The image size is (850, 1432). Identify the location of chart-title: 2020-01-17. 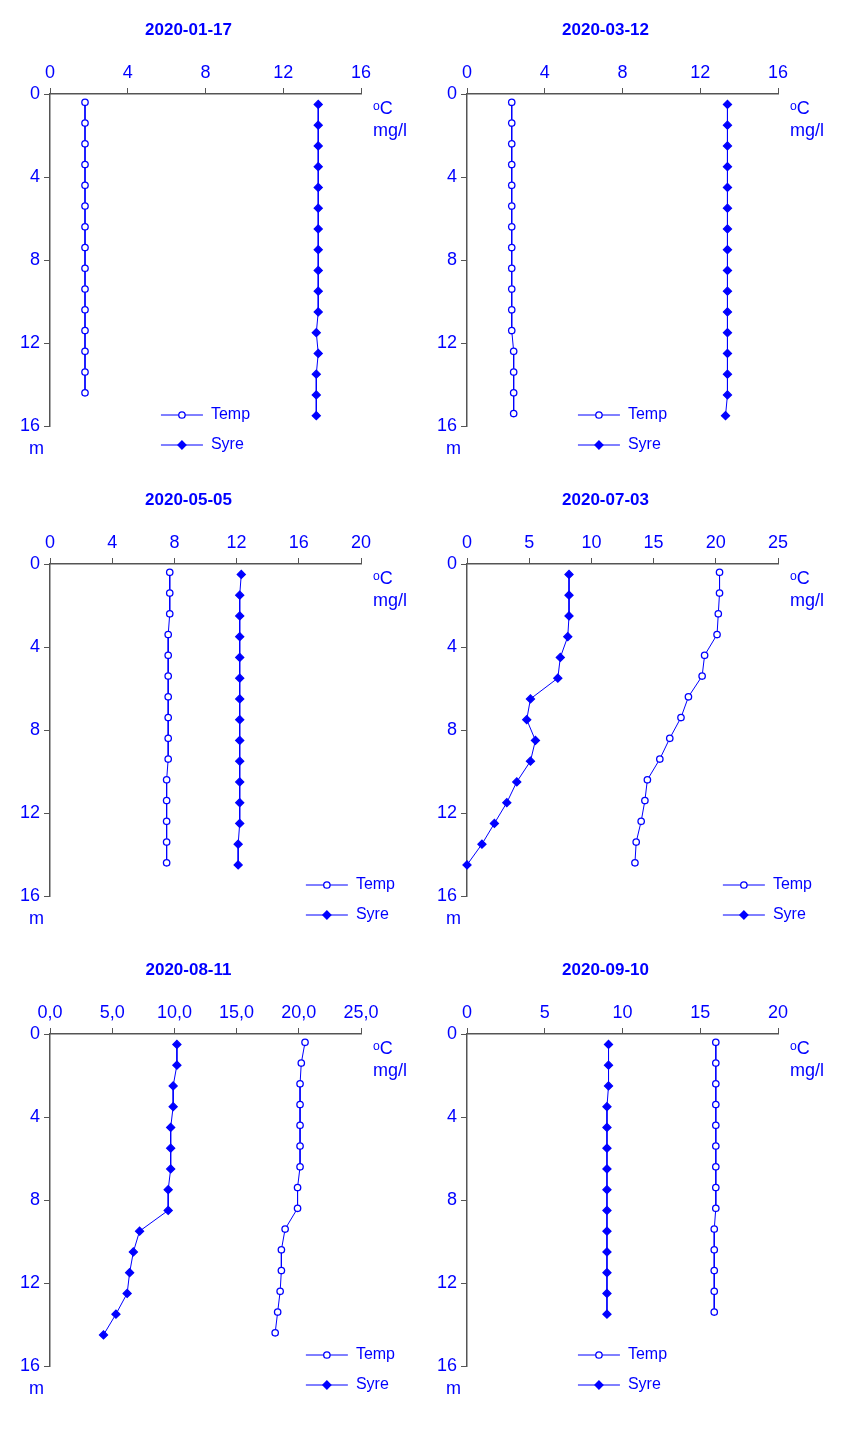
(188, 29).